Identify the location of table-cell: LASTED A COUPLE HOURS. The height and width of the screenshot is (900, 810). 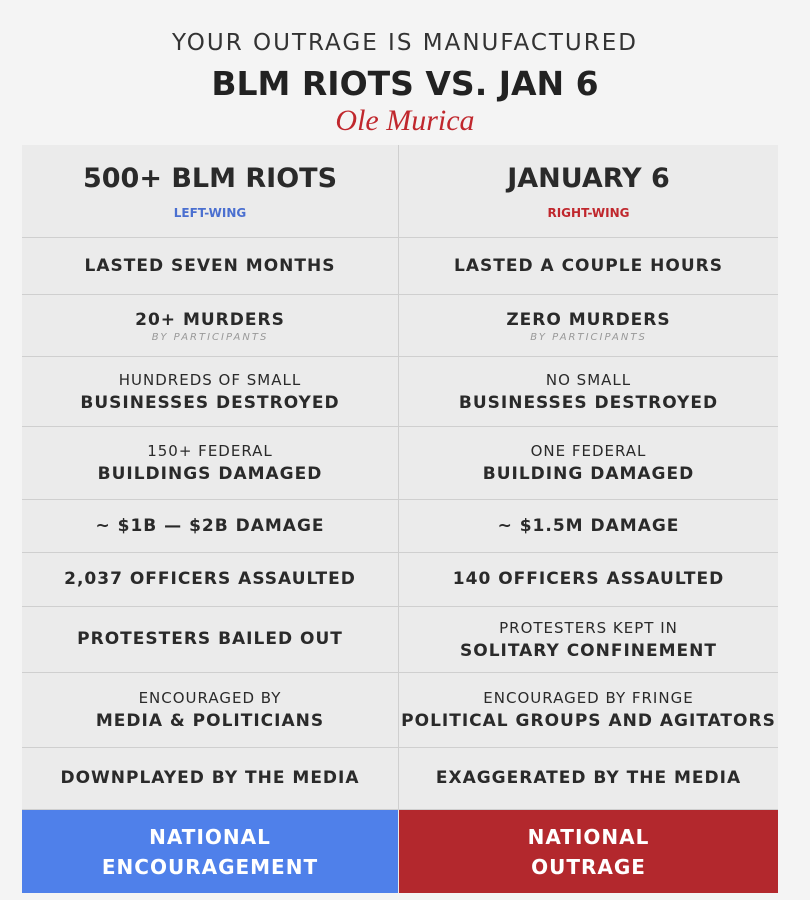
(588, 266).